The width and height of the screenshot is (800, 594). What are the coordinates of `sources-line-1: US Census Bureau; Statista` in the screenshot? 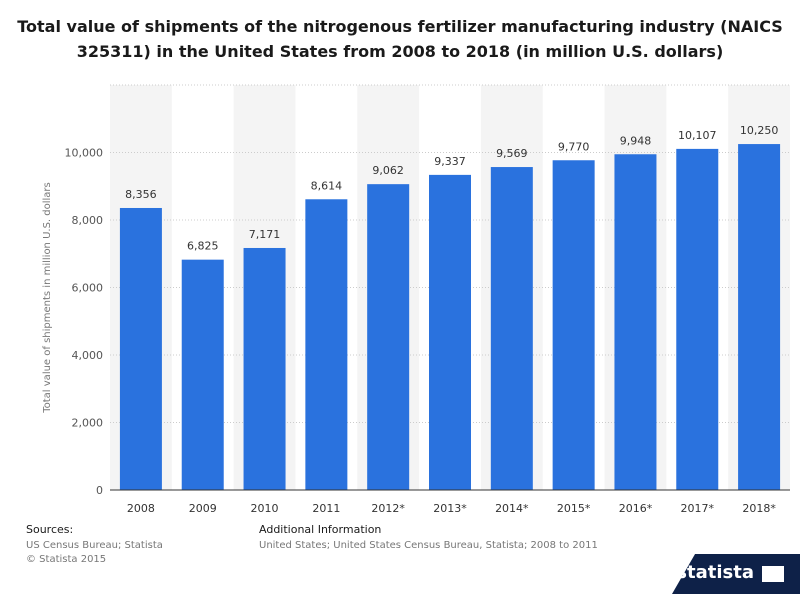 It's located at (94, 545).